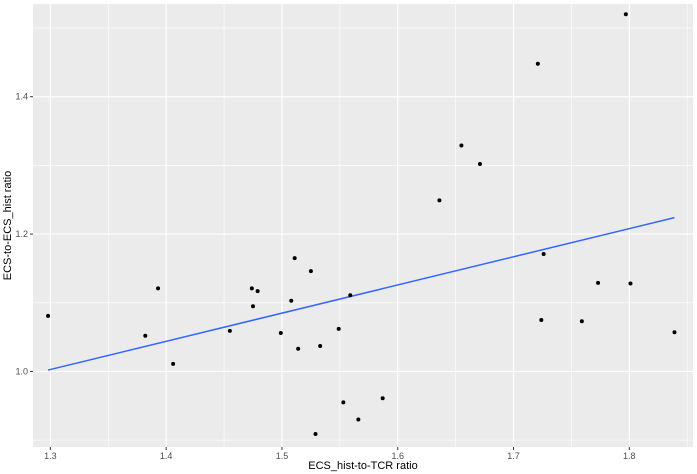 The image size is (697, 474). Describe the element at coordinates (8, 225) in the screenshot. I see `y-axis-title: ECS-to-ECS_hist ratio` at that location.